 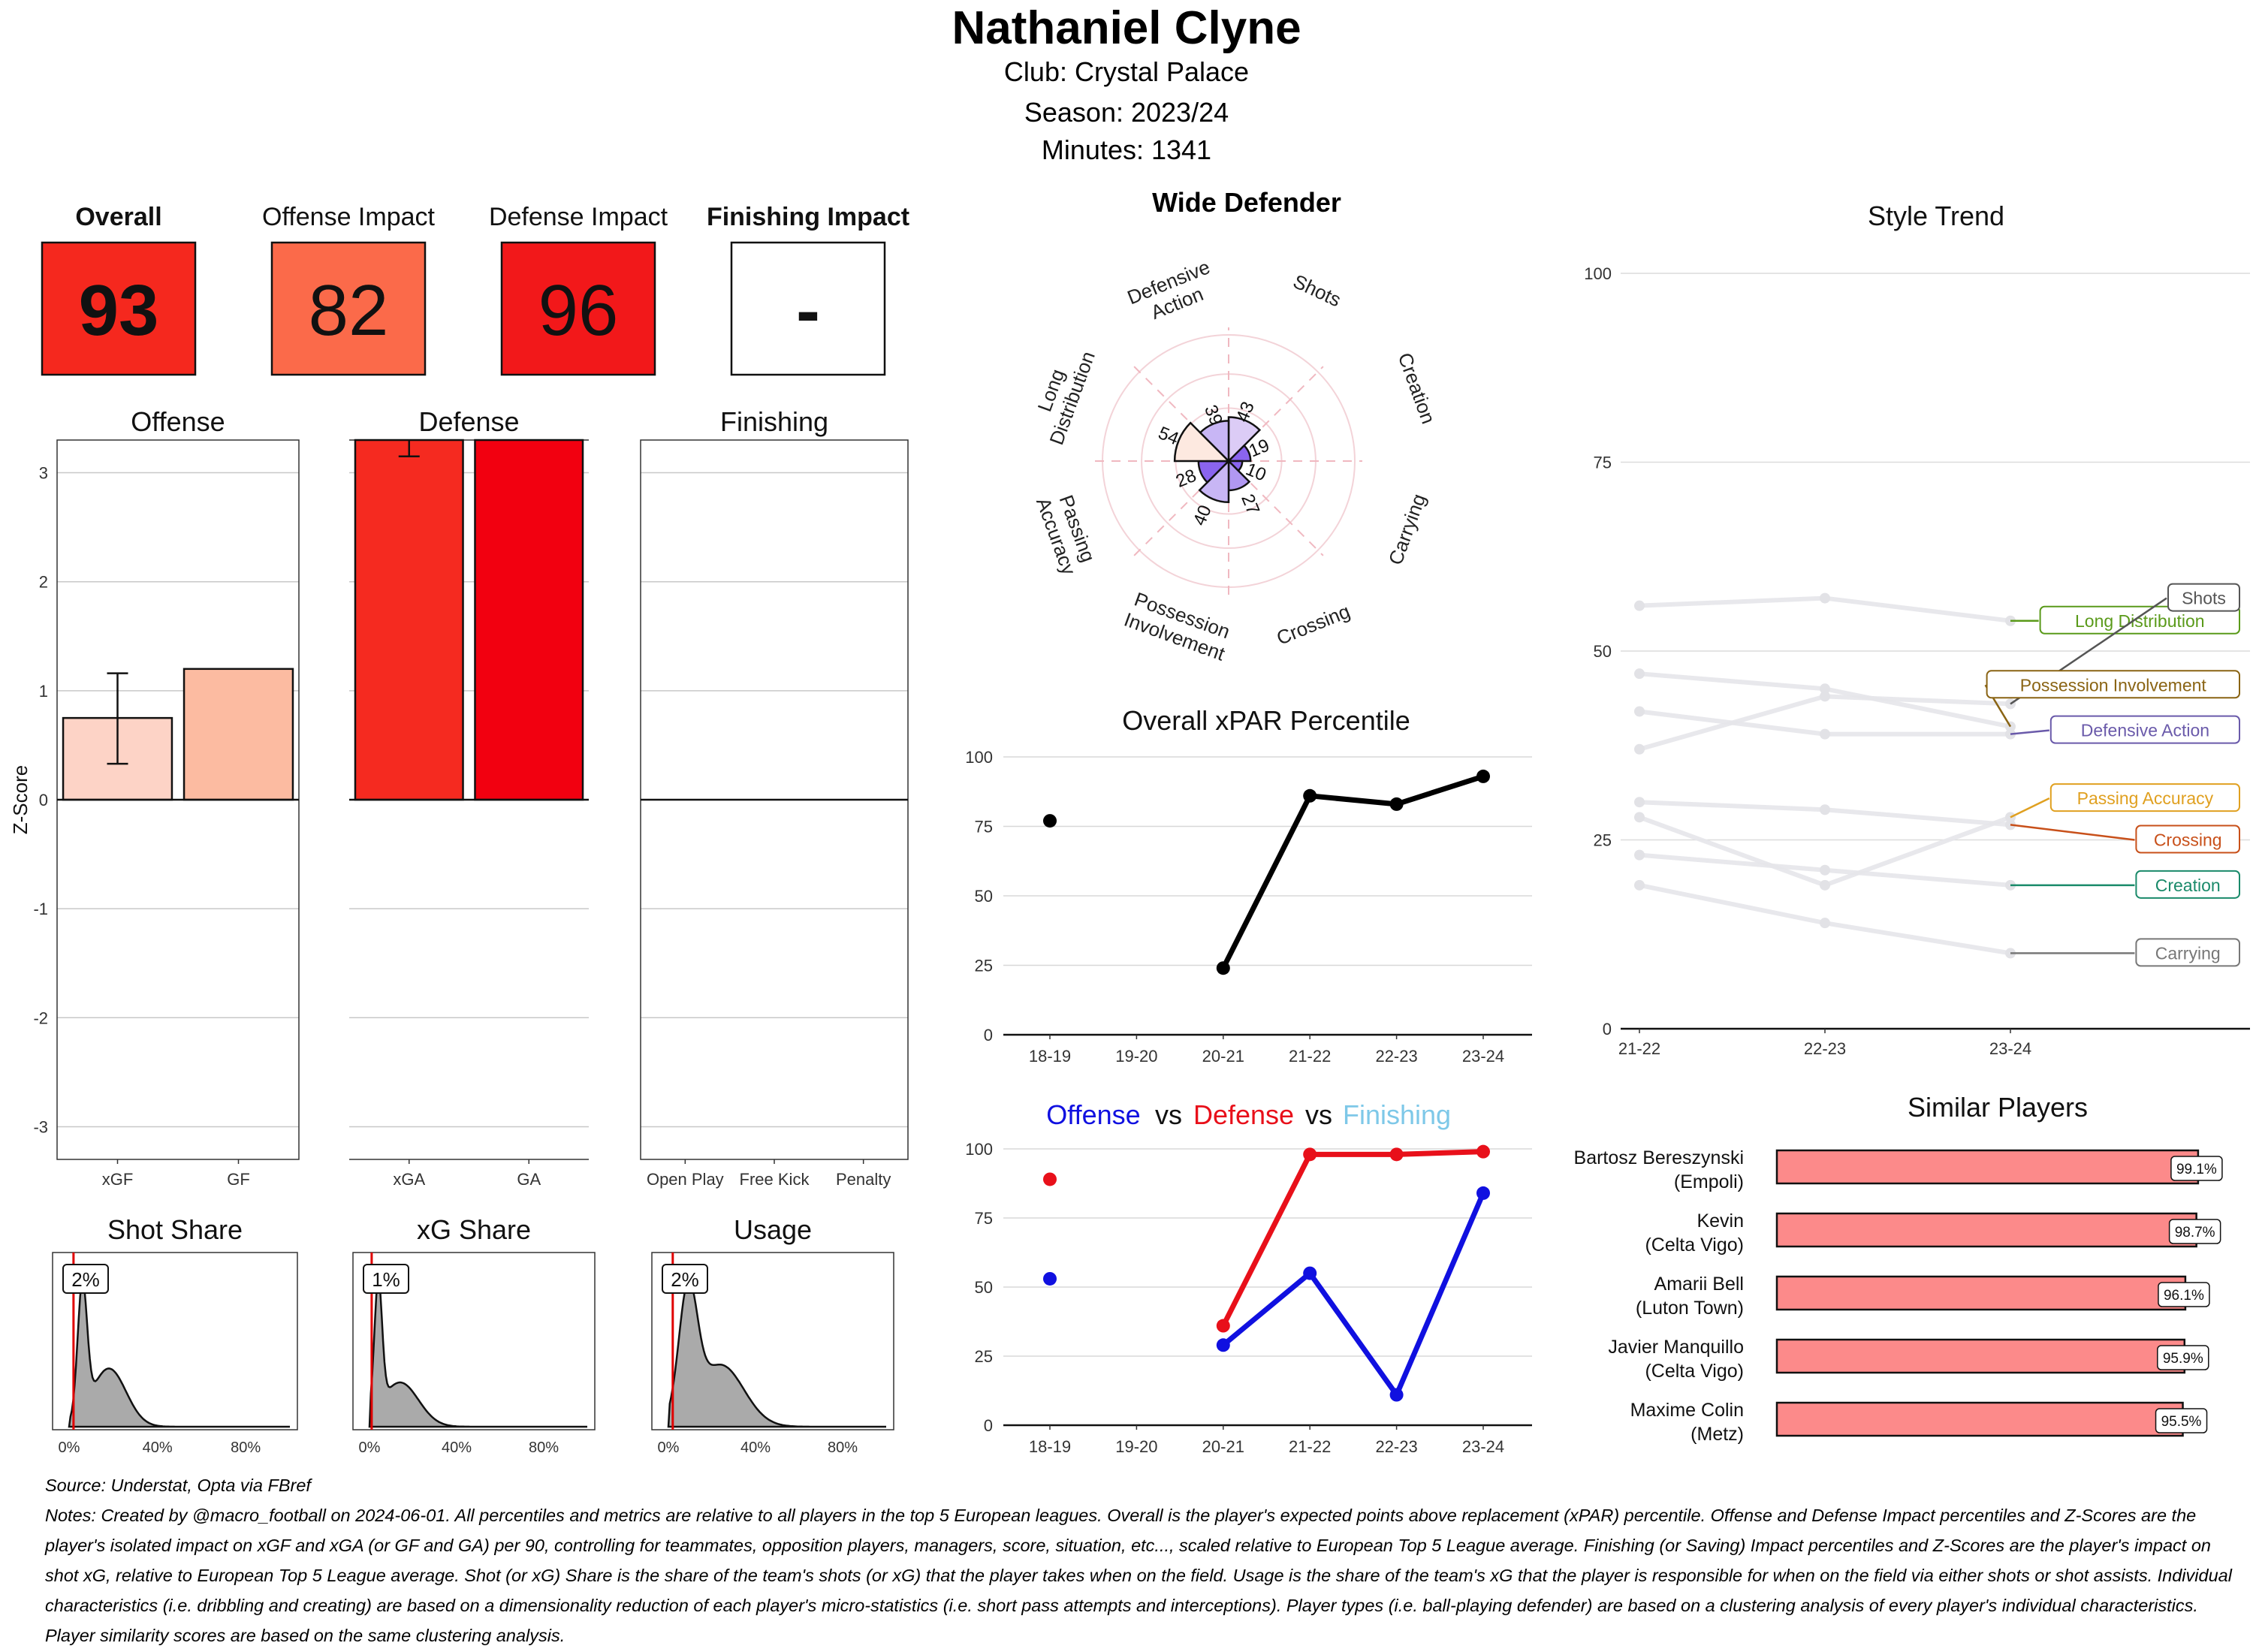 I want to click on marker-label: 1%, so click(x=386, y=1279).